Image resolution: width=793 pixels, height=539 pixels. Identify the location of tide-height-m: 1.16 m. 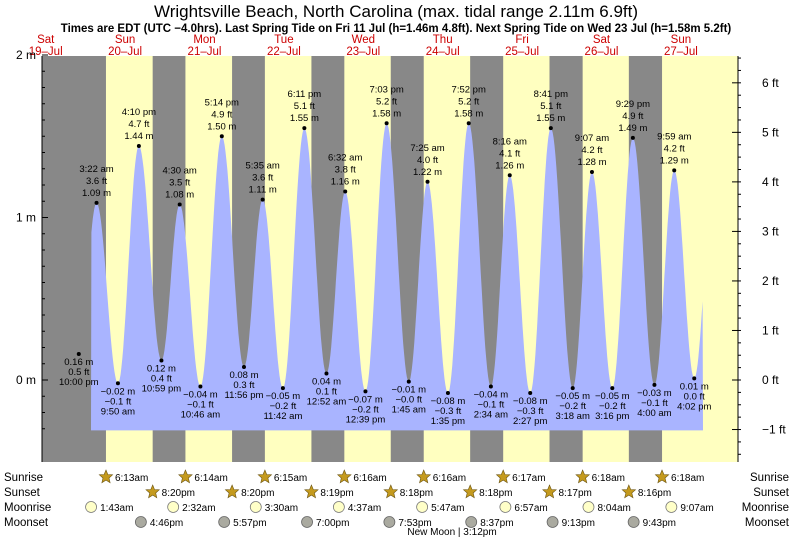
(345, 182).